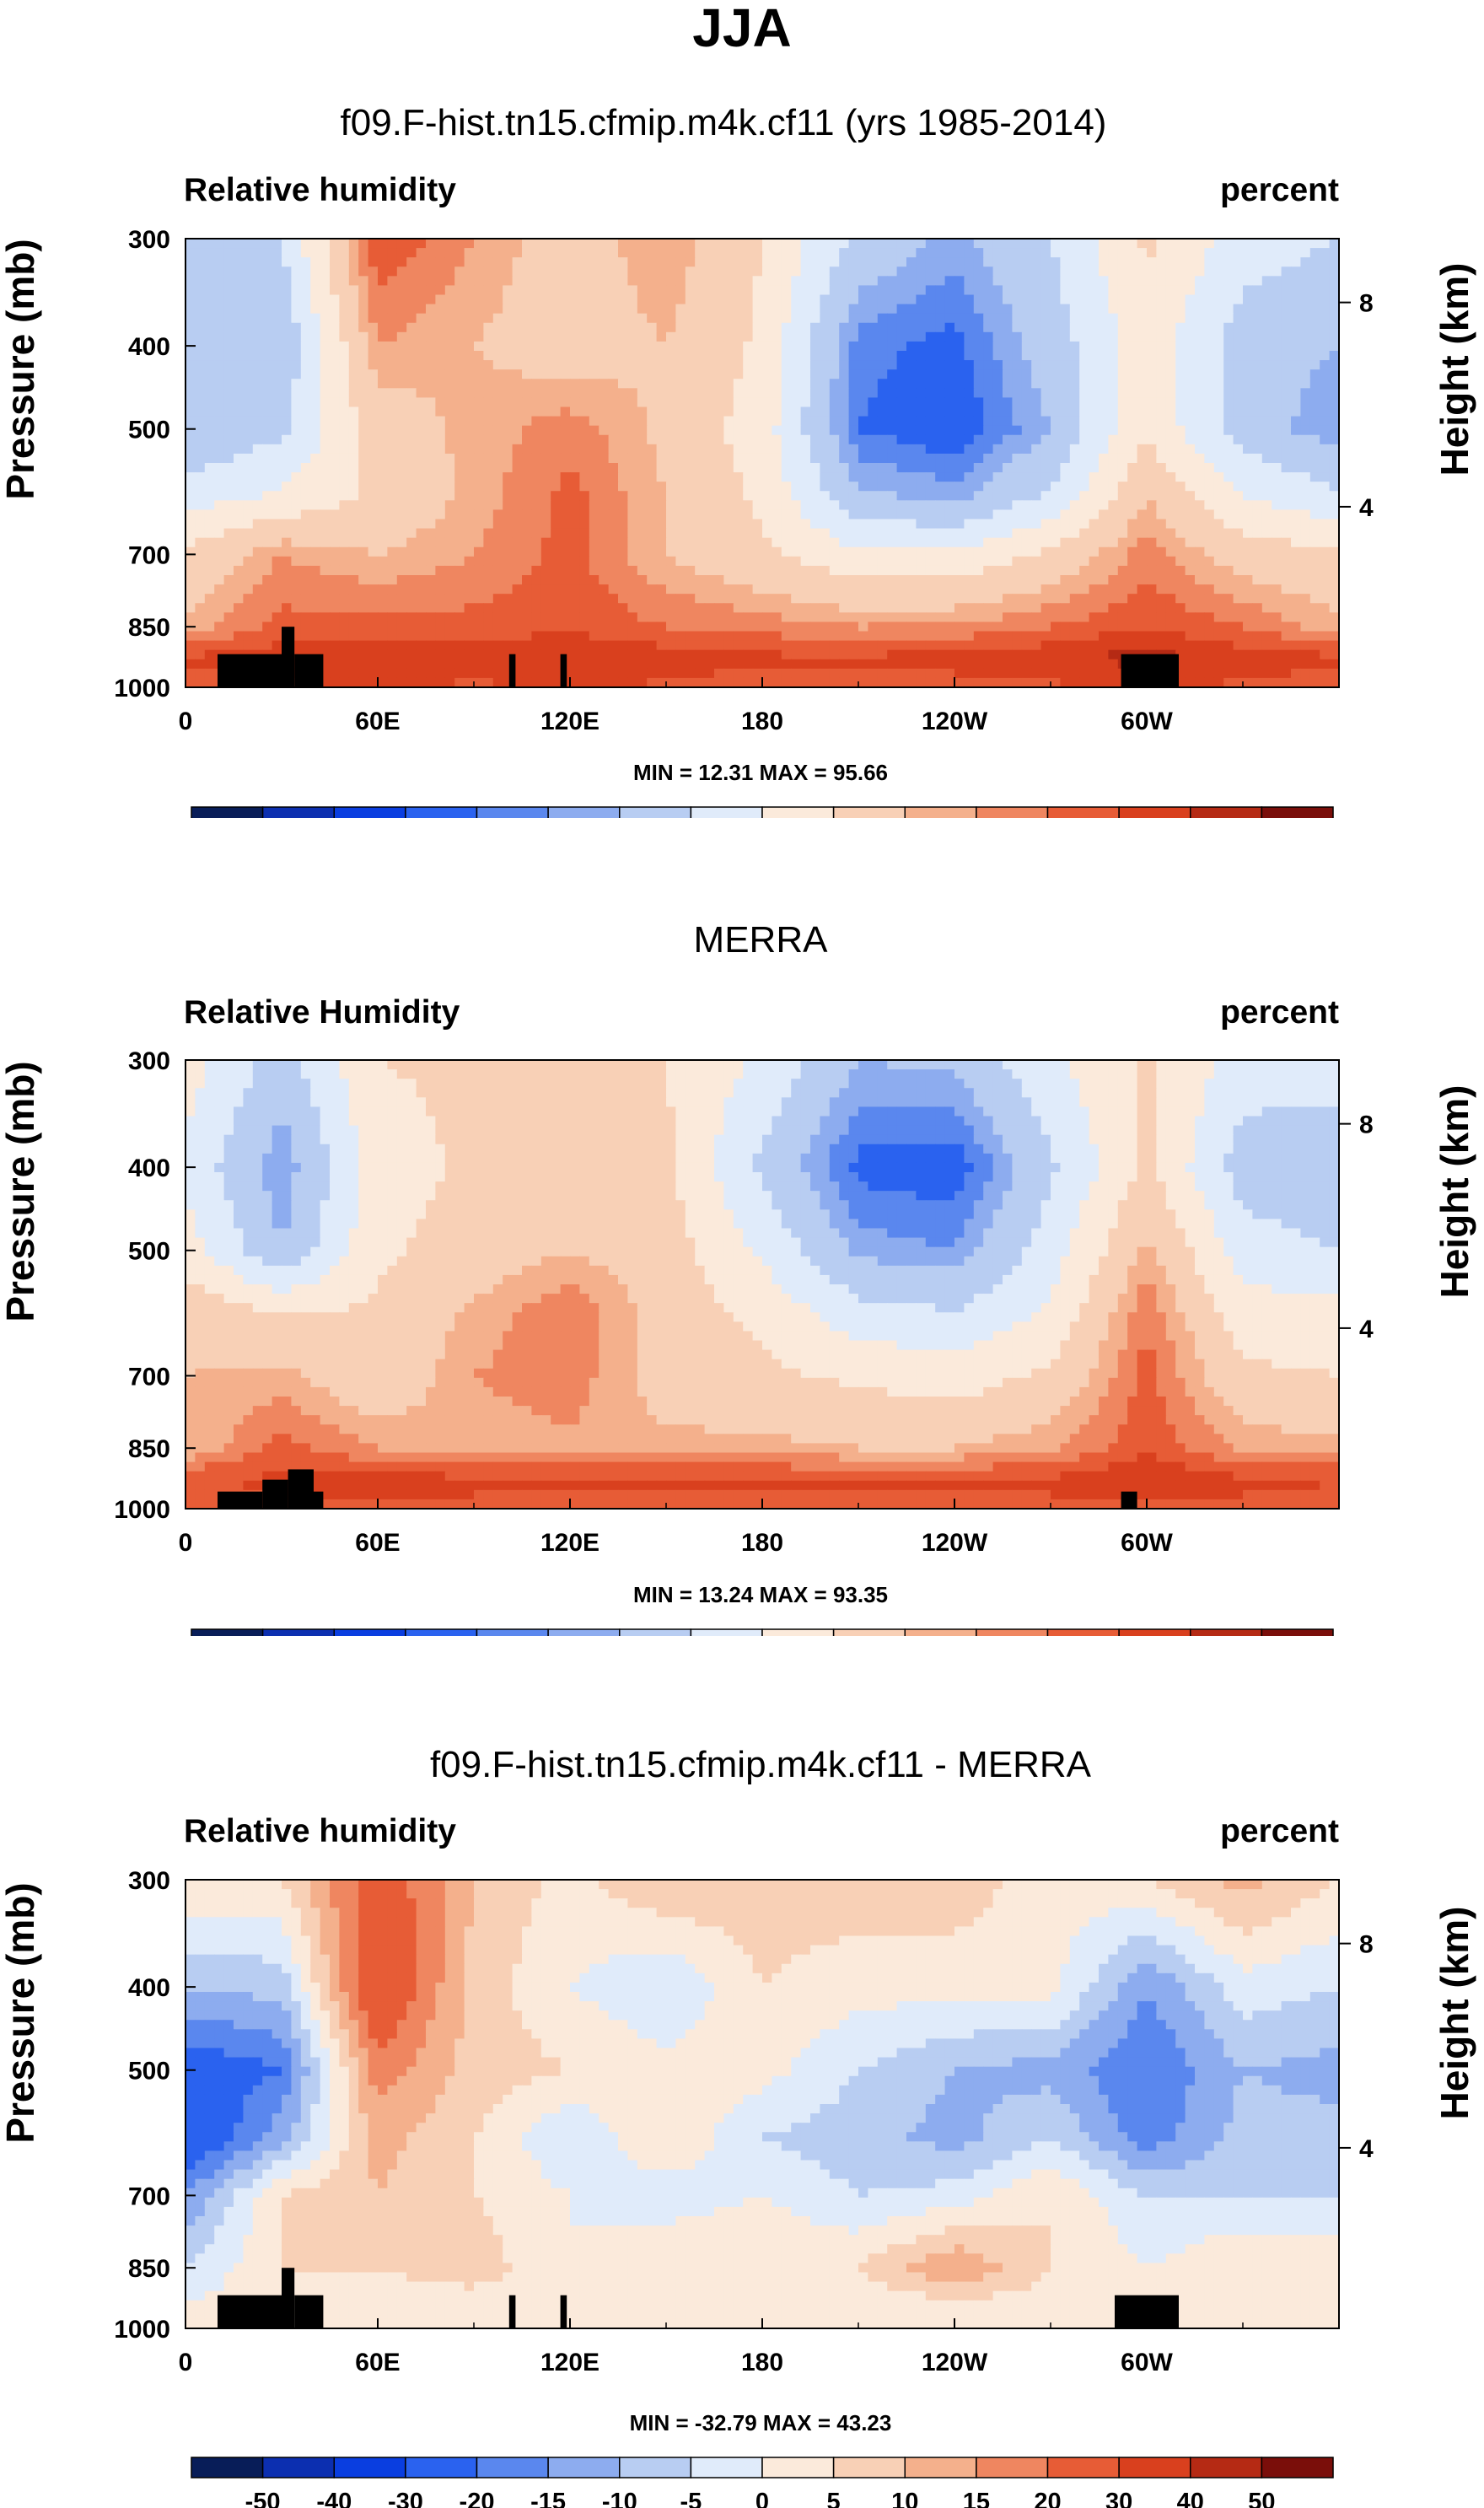 The width and height of the screenshot is (1484, 2508). Describe the element at coordinates (760, 772) in the screenshot. I see `min-max-stats: MIN = 12.31 MAX = 95.66` at that location.